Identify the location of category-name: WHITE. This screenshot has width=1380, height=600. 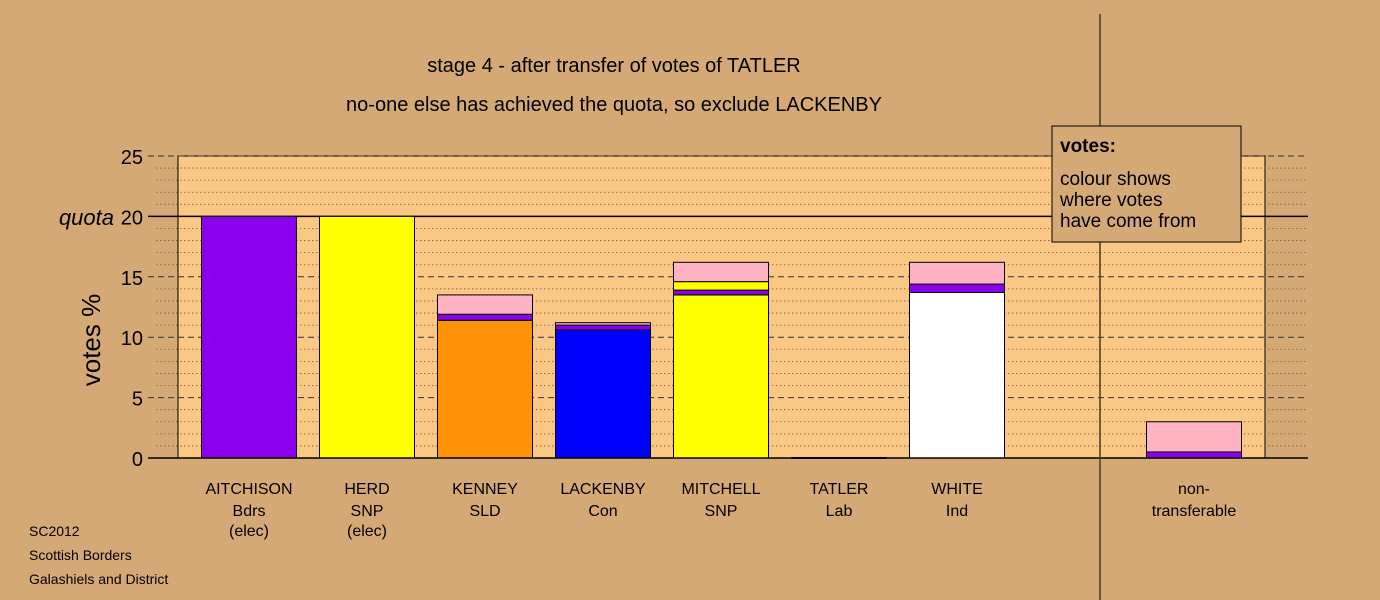
(957, 489).